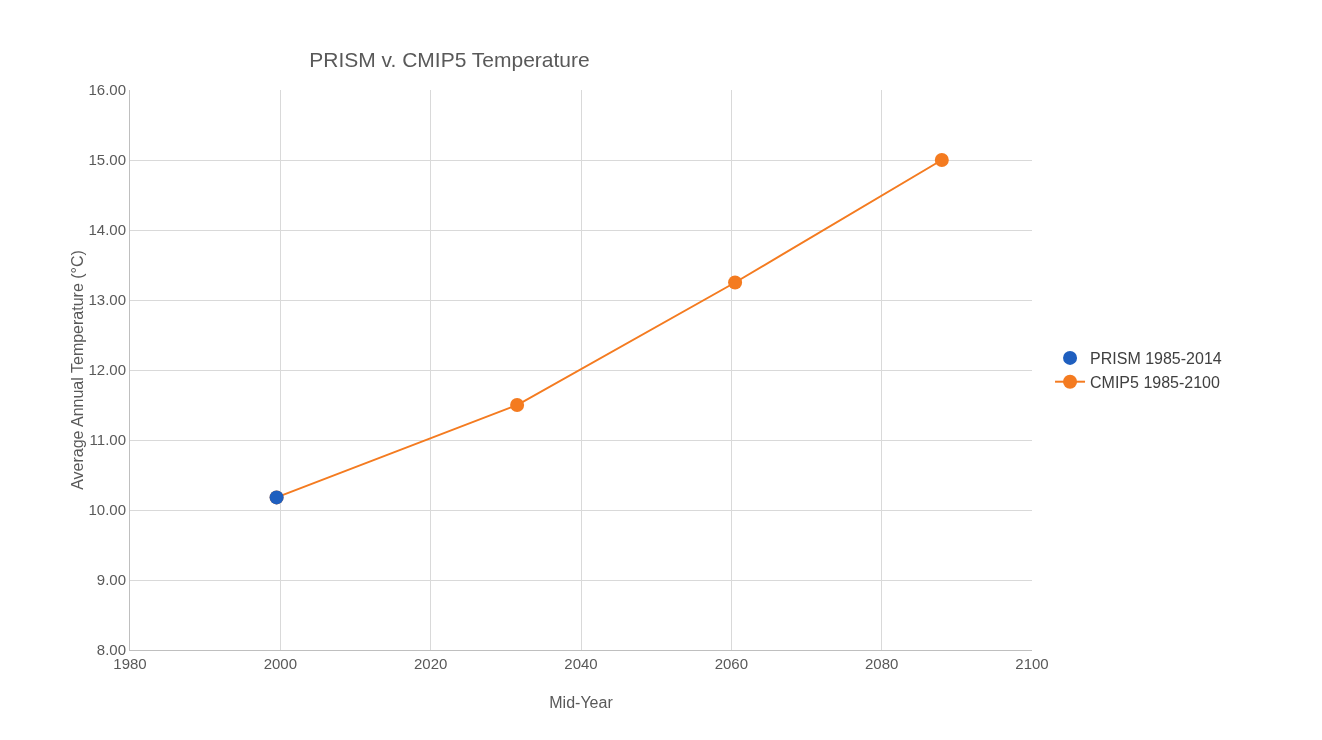 The image size is (1322, 740). Describe the element at coordinates (1156, 359) in the screenshot. I see `legend-label: PRISM 1985-2014` at that location.